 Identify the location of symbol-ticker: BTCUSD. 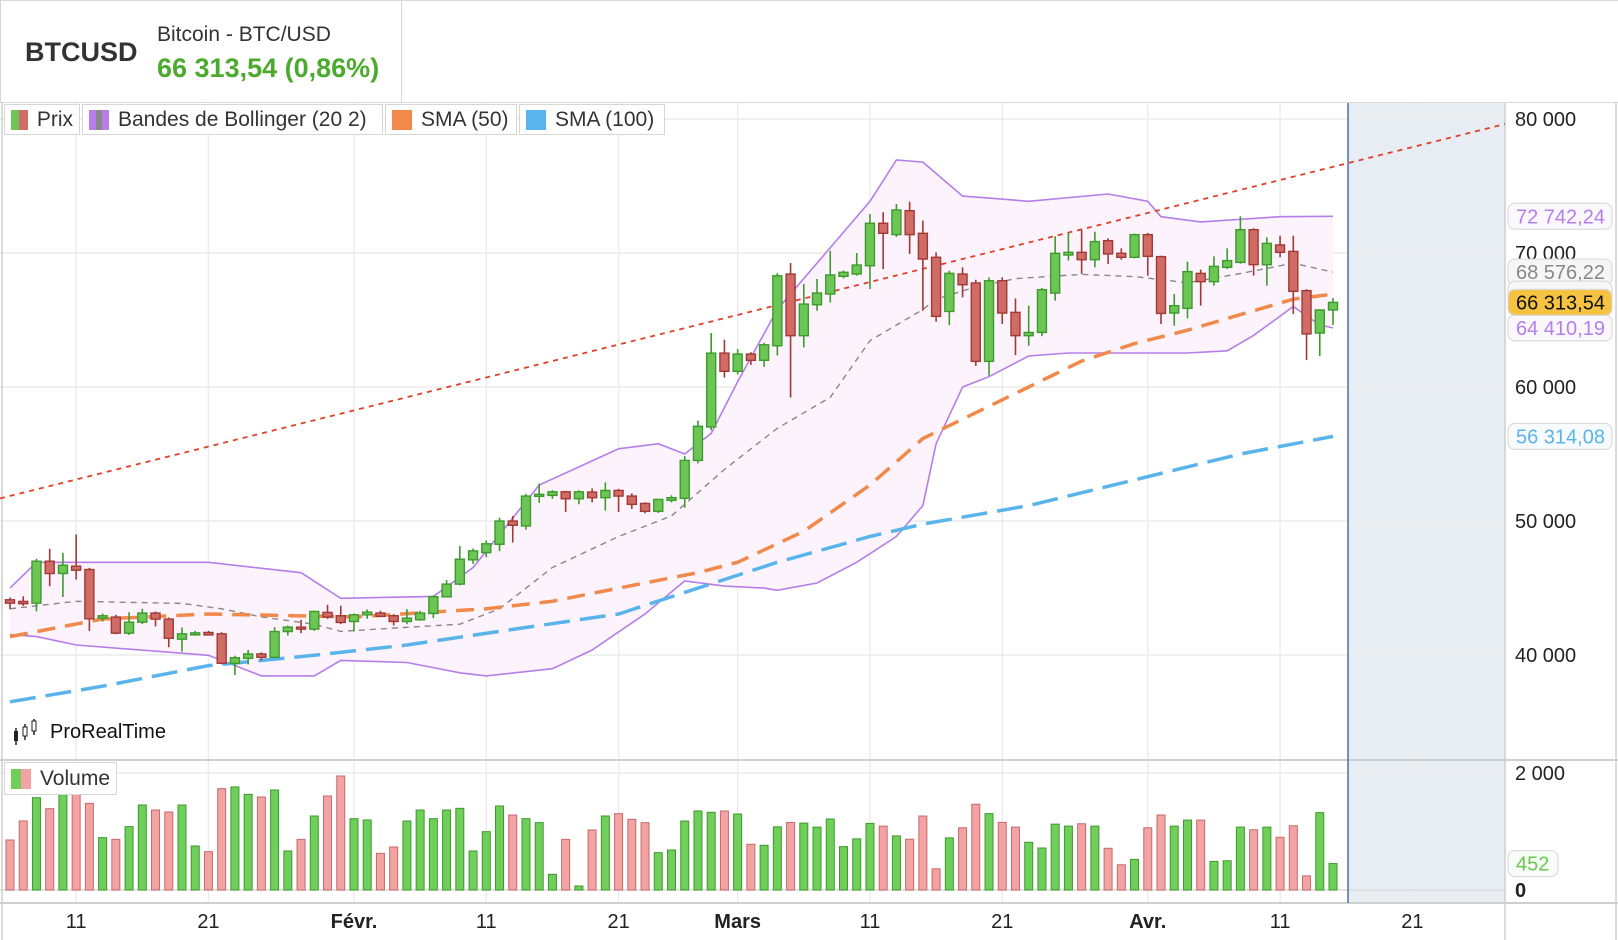
(81, 52).